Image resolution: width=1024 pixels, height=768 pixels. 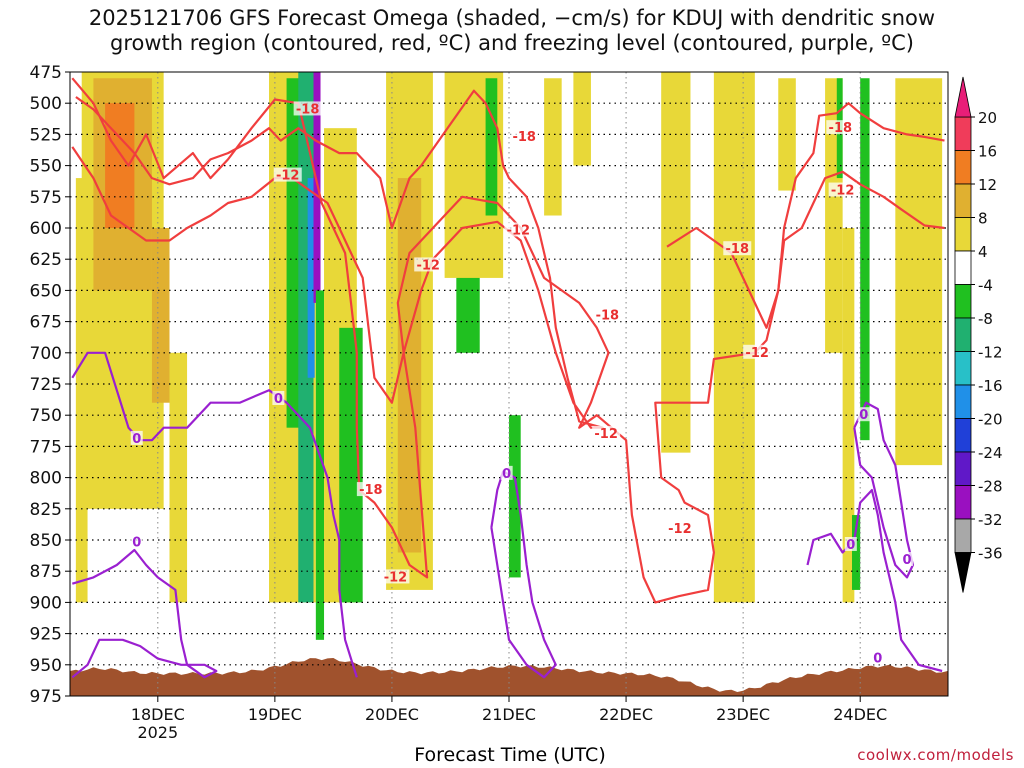 What do you see at coordinates (46, 697) in the screenshot?
I see `y-tick-label: 975` at bounding box center [46, 697].